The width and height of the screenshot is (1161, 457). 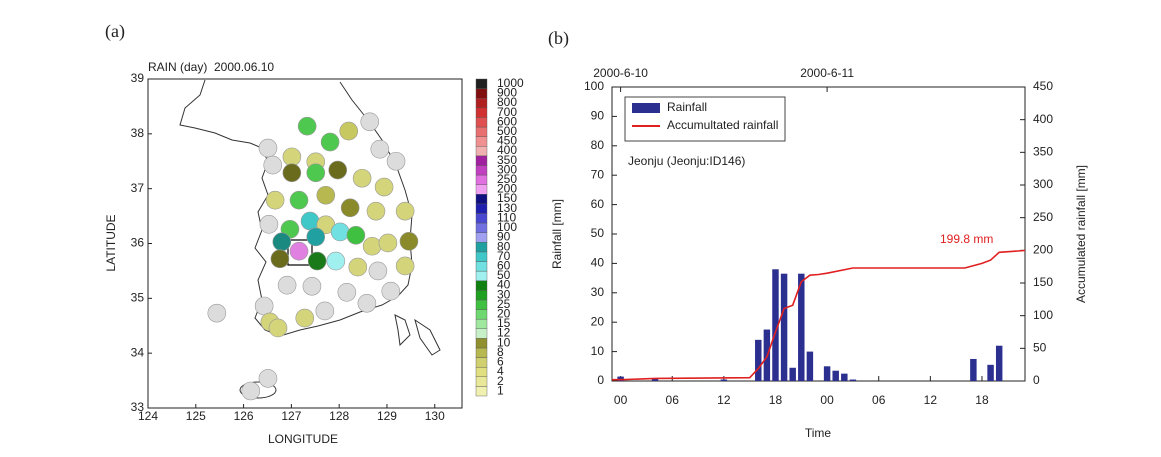 I want to click on x-axis-label: LONGITUDE, so click(x=303, y=439).